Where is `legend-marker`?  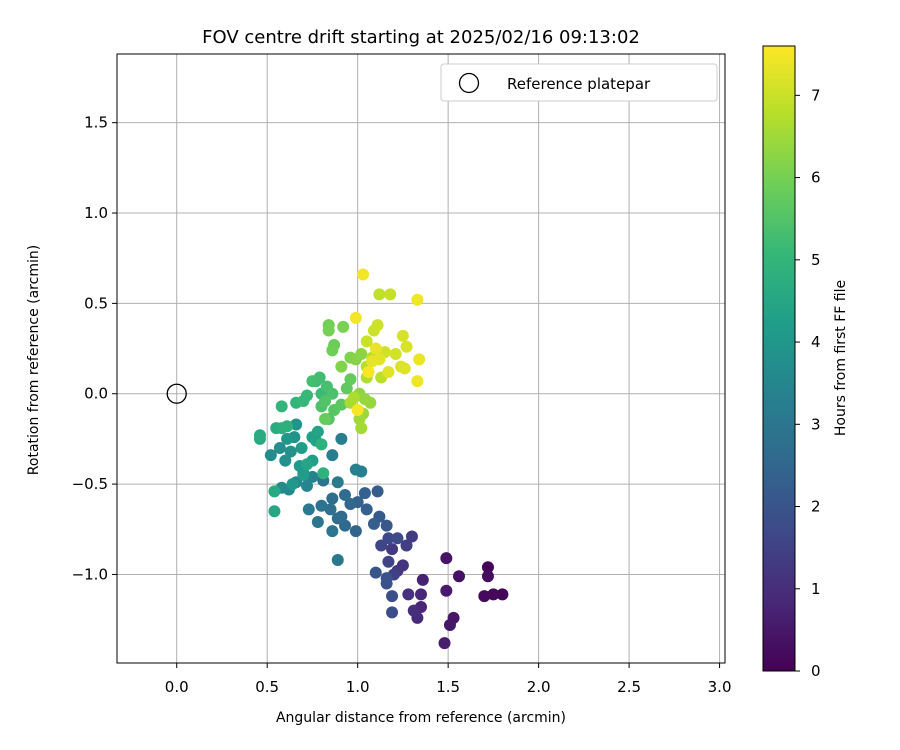 legend-marker is located at coordinates (469, 83).